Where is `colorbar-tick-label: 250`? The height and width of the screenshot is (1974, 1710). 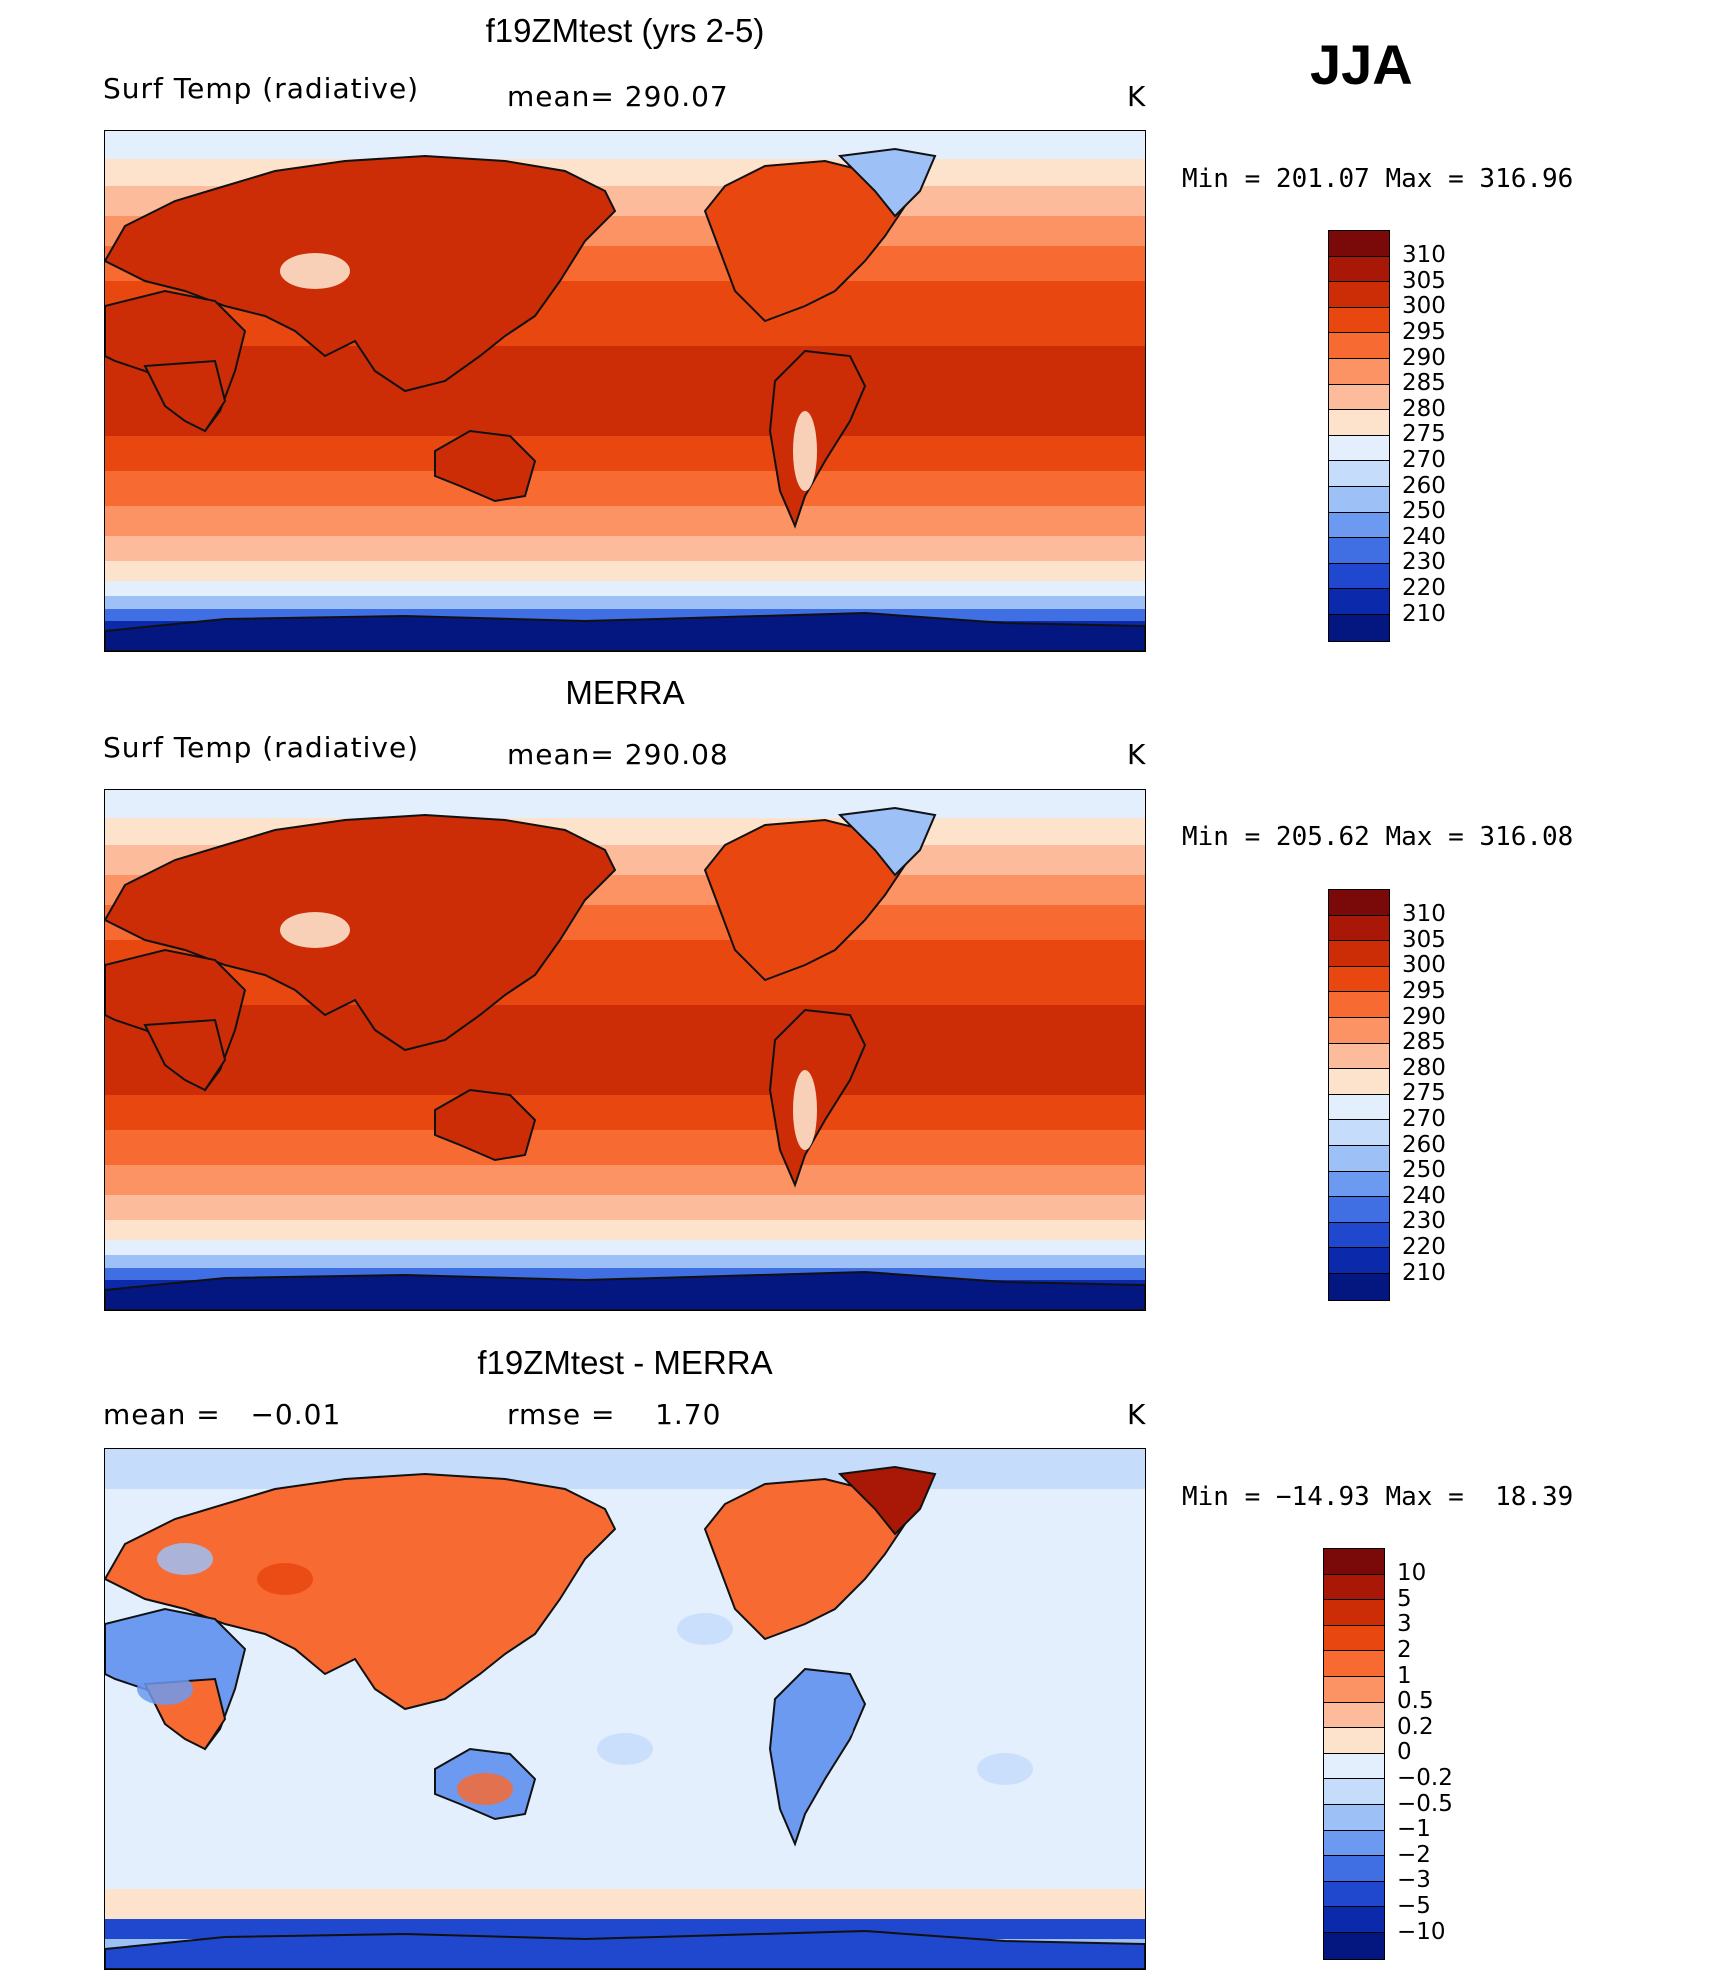 colorbar-tick-label: 250 is located at coordinates (1424, 1170).